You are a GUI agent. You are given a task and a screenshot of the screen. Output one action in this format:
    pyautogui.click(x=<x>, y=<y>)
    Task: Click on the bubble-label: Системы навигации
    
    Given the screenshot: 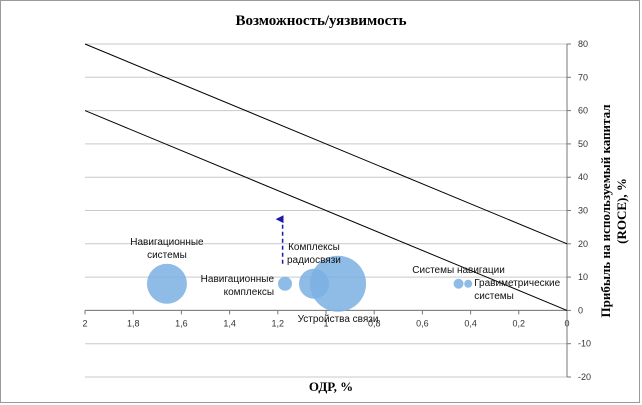 What is the action you would take?
    pyautogui.click(x=458, y=270)
    